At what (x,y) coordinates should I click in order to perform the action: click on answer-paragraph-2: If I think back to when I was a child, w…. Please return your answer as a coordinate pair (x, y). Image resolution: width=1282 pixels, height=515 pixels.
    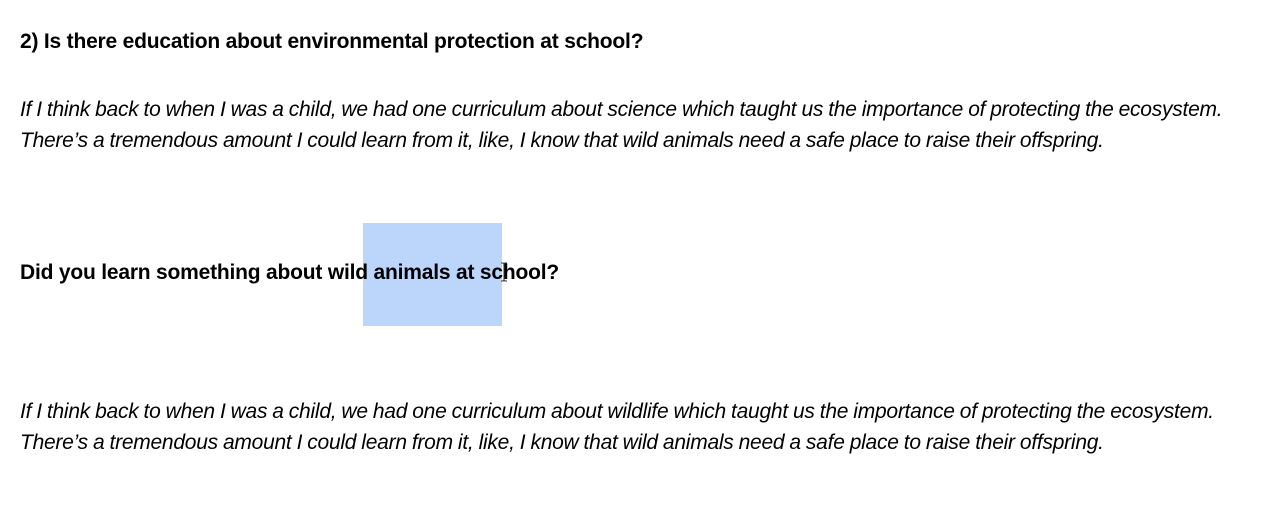
    Looking at the image, I should click on (617, 427).